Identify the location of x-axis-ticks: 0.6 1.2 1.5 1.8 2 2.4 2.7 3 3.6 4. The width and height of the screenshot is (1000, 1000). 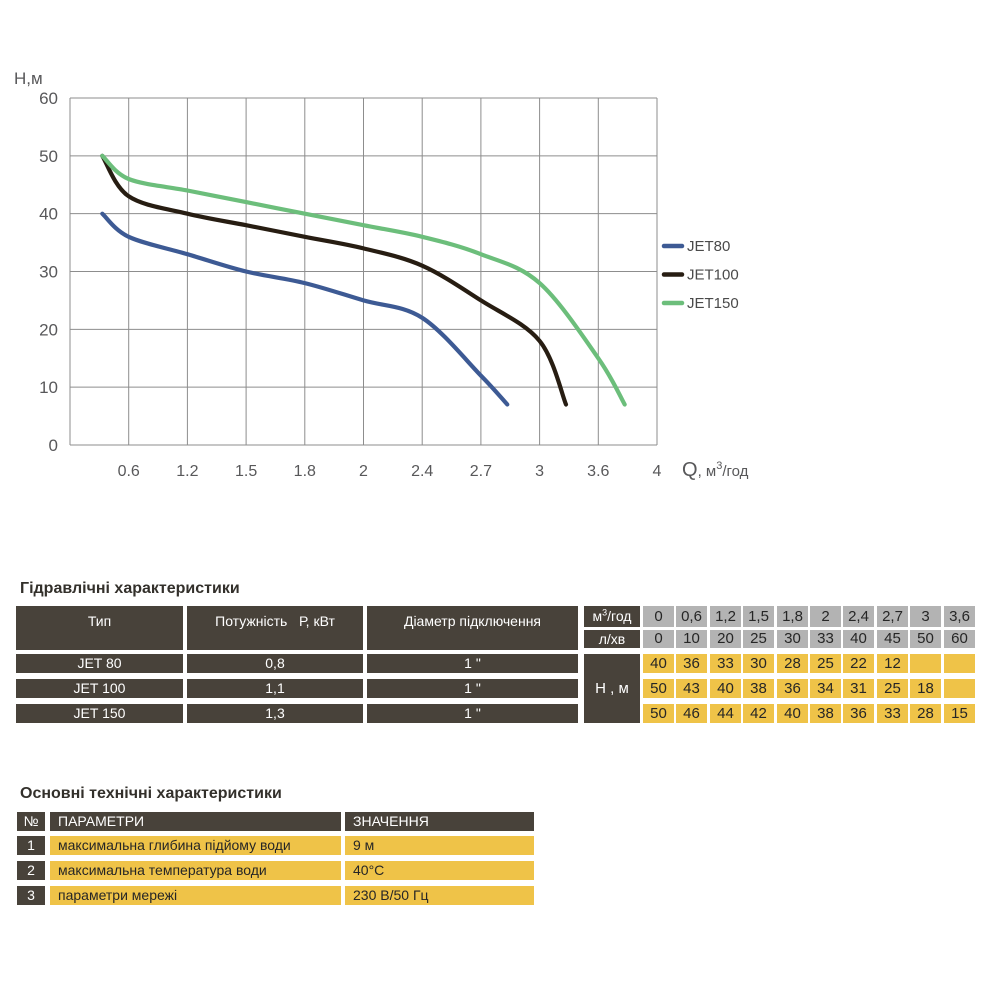
(390, 471).